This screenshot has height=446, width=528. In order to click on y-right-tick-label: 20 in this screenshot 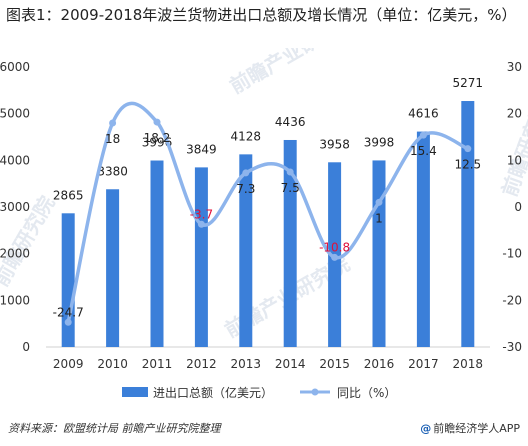, I will do `click(514, 114)`.